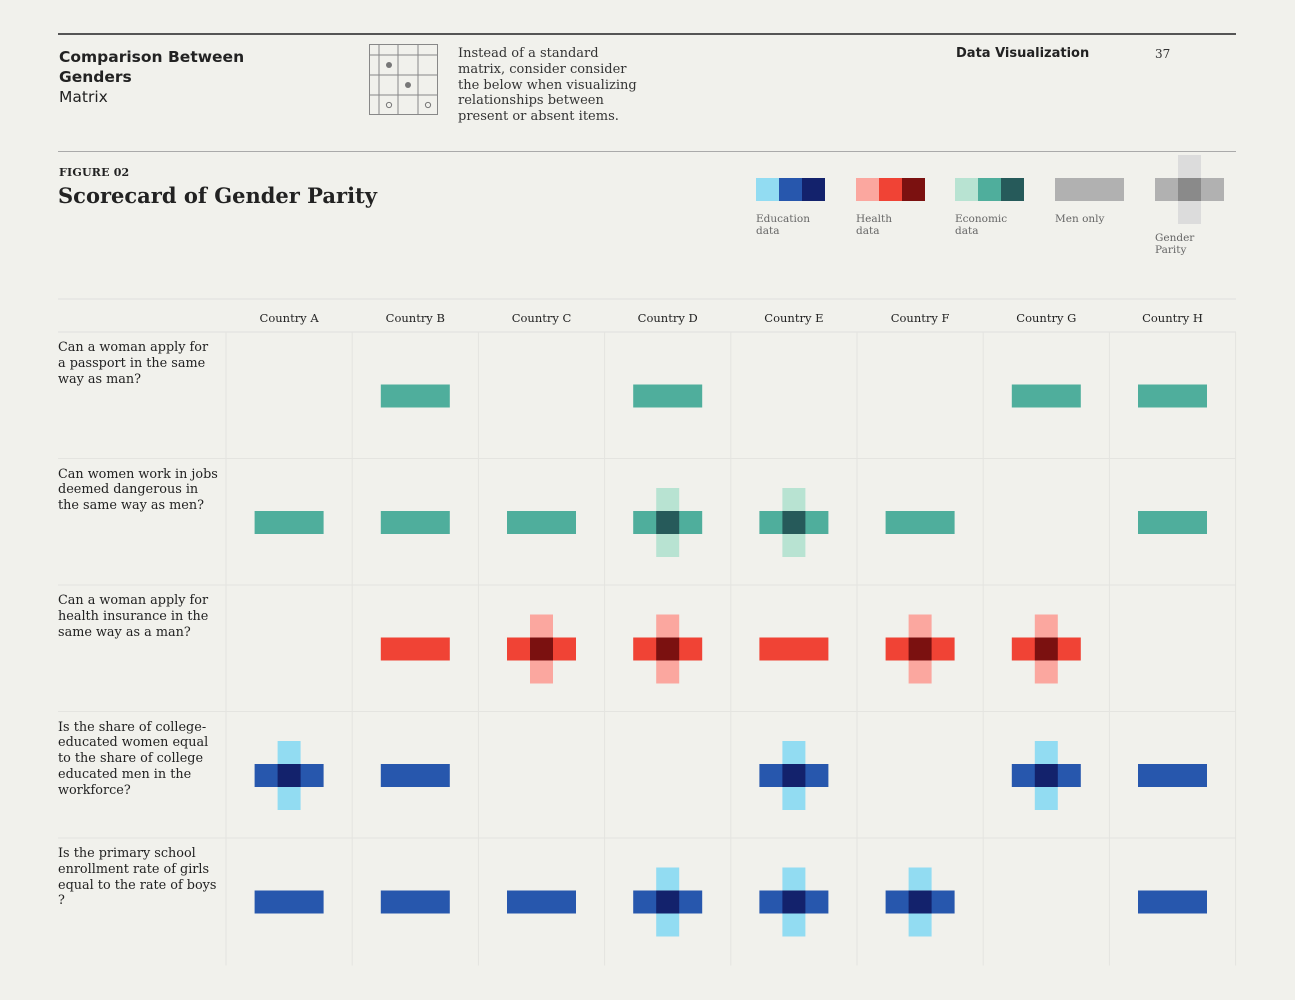 The width and height of the screenshot is (1295, 1000). What do you see at coordinates (403, 79) in the screenshot?
I see `matrix-thumbnail-icon` at bounding box center [403, 79].